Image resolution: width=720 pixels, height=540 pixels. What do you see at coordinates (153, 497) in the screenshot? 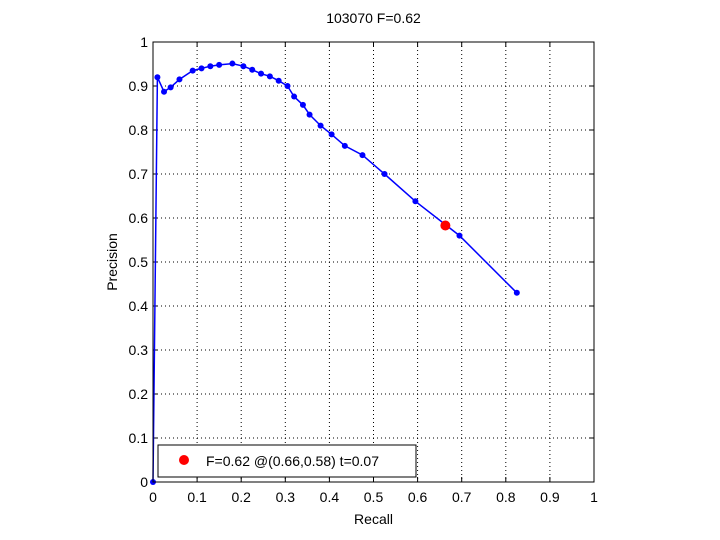
I see `x-tick-label: 0` at bounding box center [153, 497].